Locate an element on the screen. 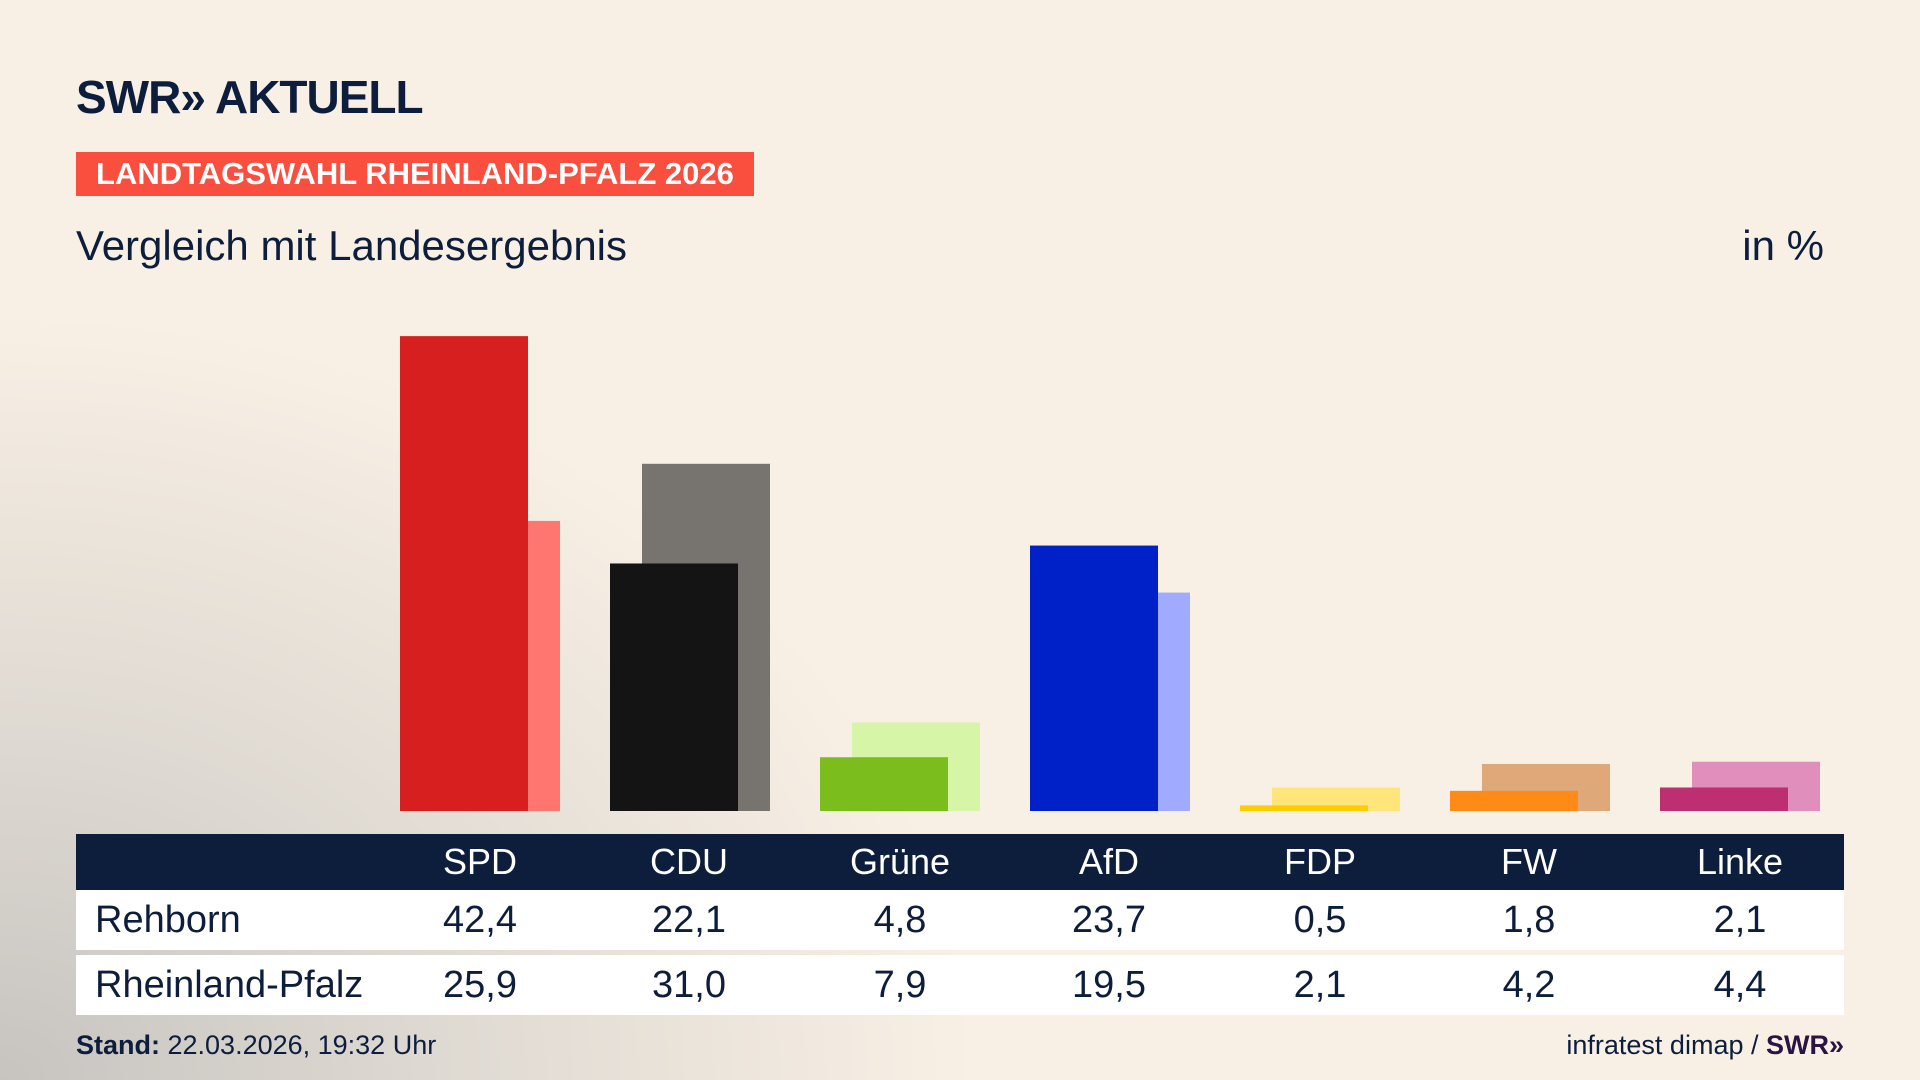 The image size is (1920, 1080). source-text: infratest dimap / is located at coordinates (1666, 1045).